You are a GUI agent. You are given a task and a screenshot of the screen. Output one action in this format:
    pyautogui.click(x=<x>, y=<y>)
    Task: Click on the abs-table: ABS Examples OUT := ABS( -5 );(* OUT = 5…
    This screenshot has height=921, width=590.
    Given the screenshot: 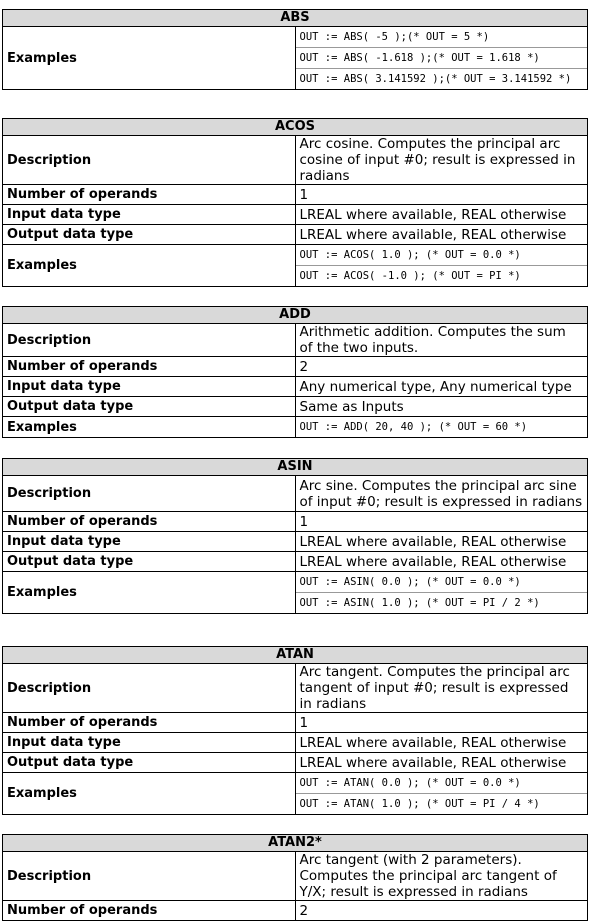 What is the action you would take?
    pyautogui.click(x=295, y=49)
    